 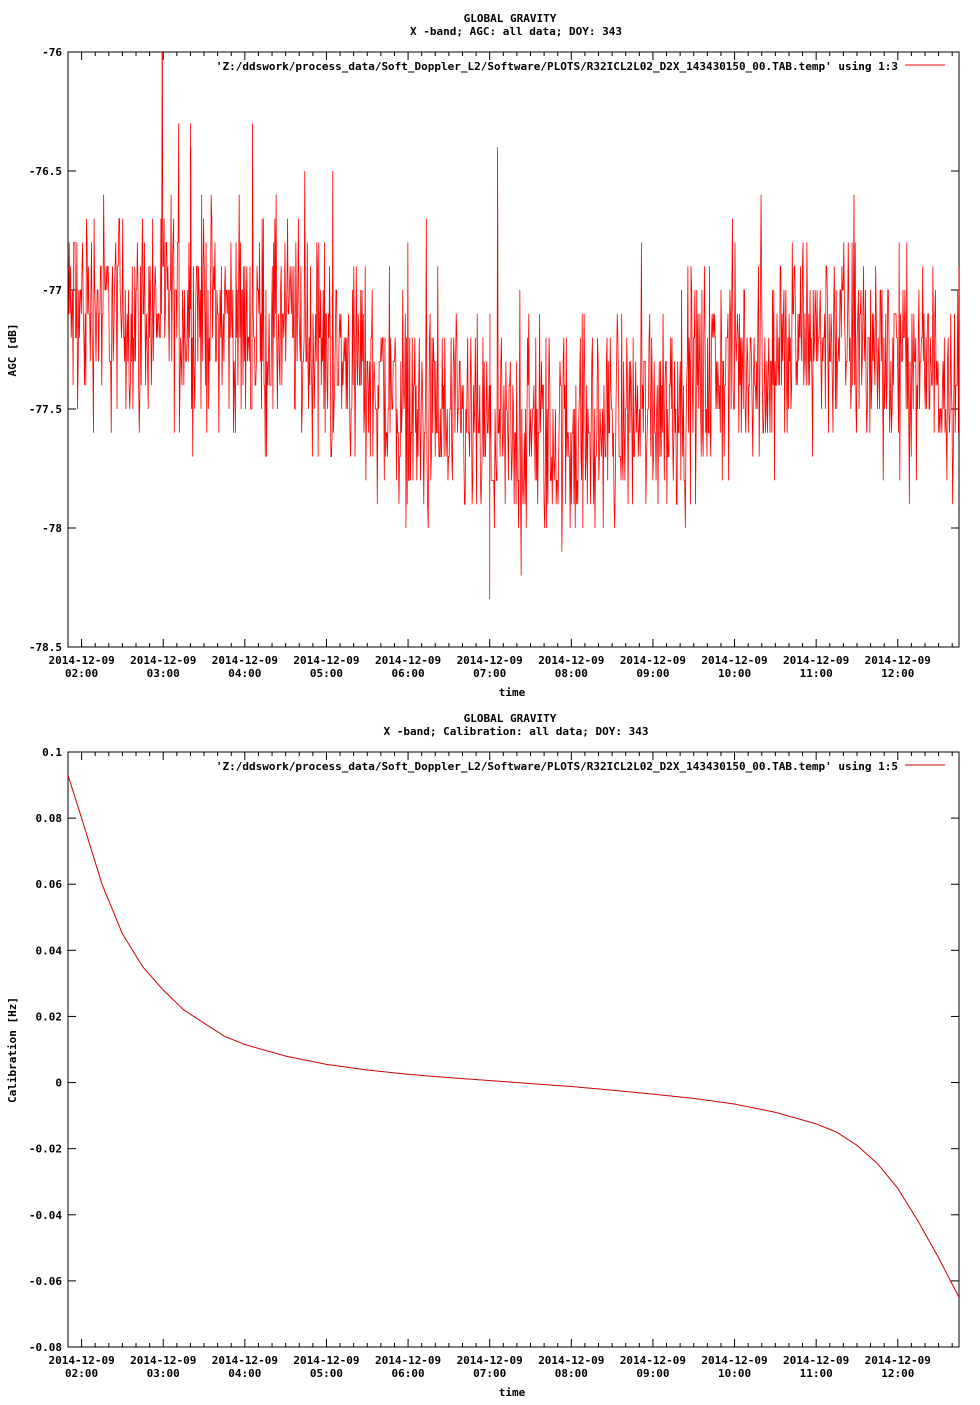 I want to click on calibration-xtick-time: 02:00, so click(x=81, y=1373).